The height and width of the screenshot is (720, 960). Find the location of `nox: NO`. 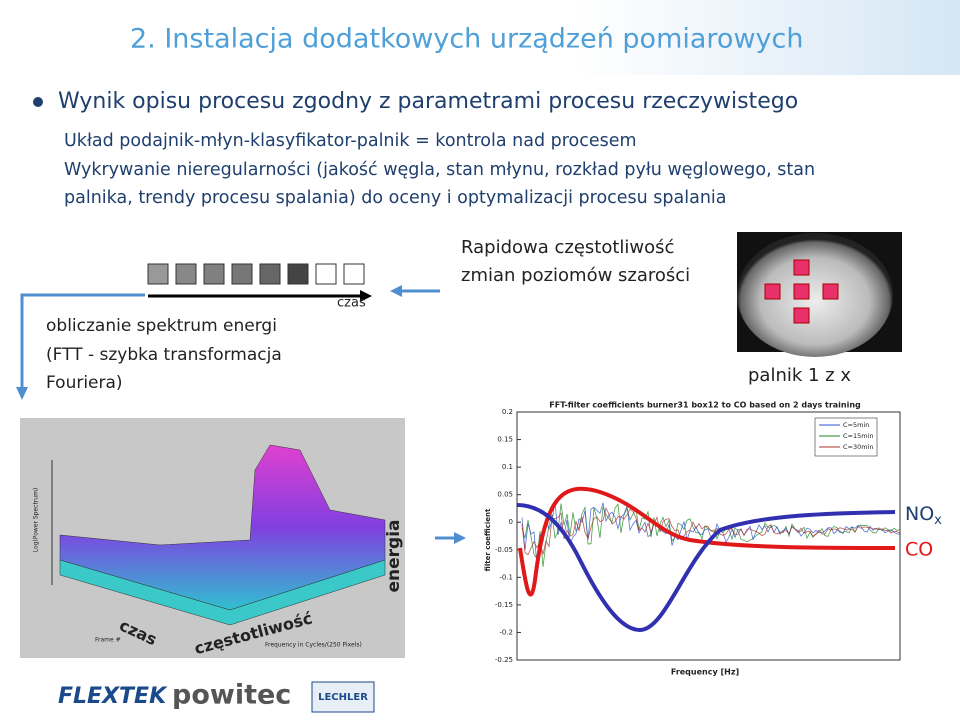

nox: NO is located at coordinates (919, 514).